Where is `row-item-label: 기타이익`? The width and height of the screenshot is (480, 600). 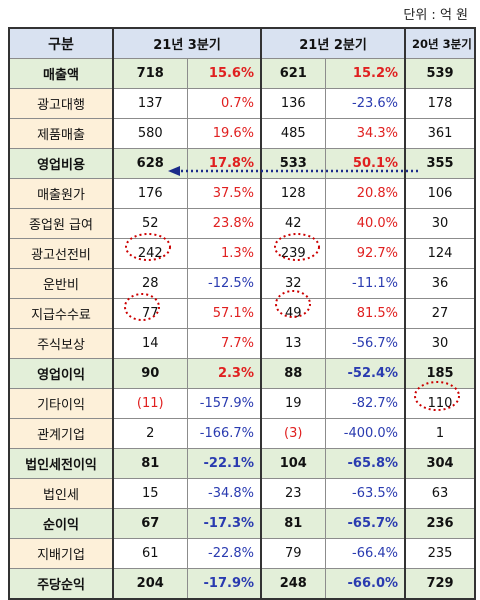
row-item-label: 기타이익 is located at coordinates (61, 403).